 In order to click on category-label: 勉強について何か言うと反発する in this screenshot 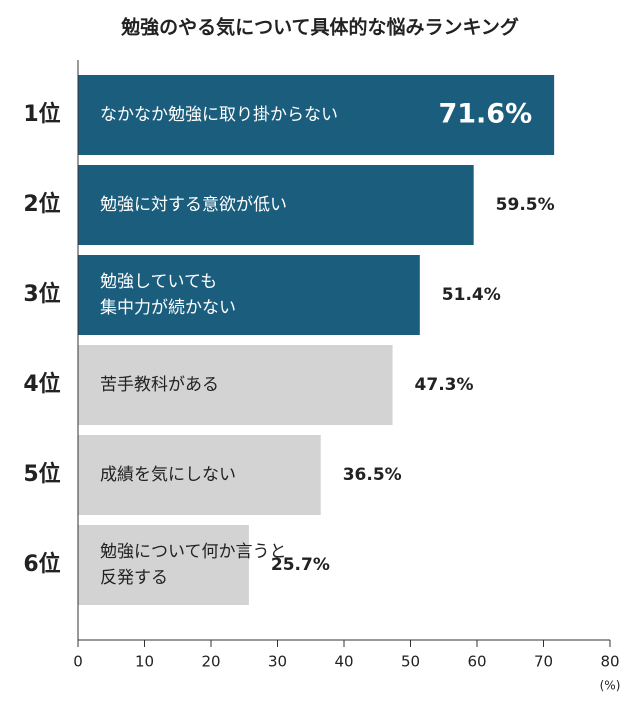, I will do `click(193, 565)`.